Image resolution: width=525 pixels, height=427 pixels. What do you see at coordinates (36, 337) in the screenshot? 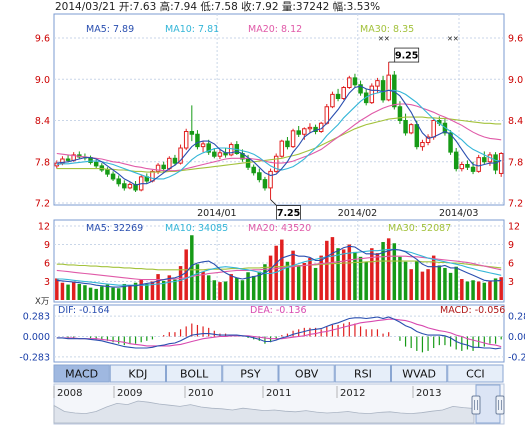
I see `macd-ytick-left: 0.000` at bounding box center [36, 337].